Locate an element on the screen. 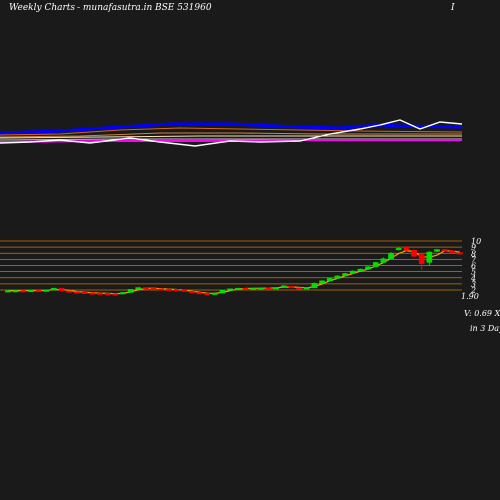 This screenshot has width=500, height=500. price-tick-2: 2 is located at coordinates (473, 290).